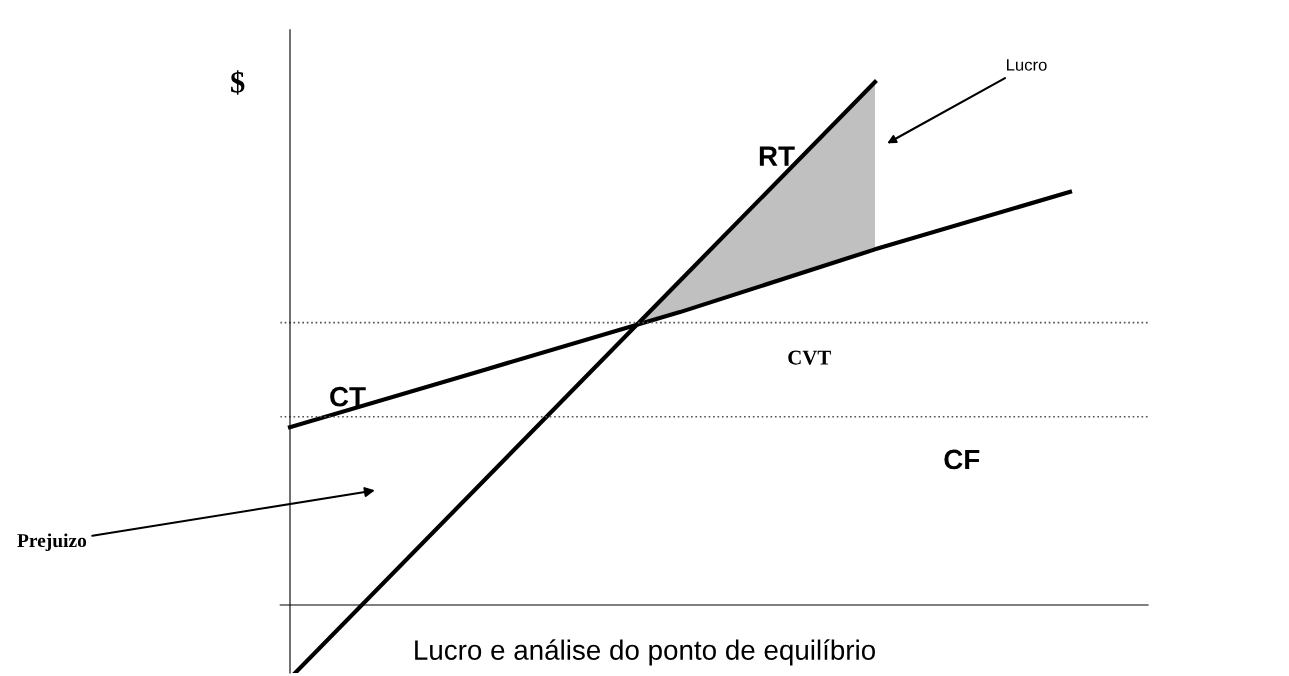  Describe the element at coordinates (52, 542) in the screenshot. I see `text: Prejuizo` at that location.